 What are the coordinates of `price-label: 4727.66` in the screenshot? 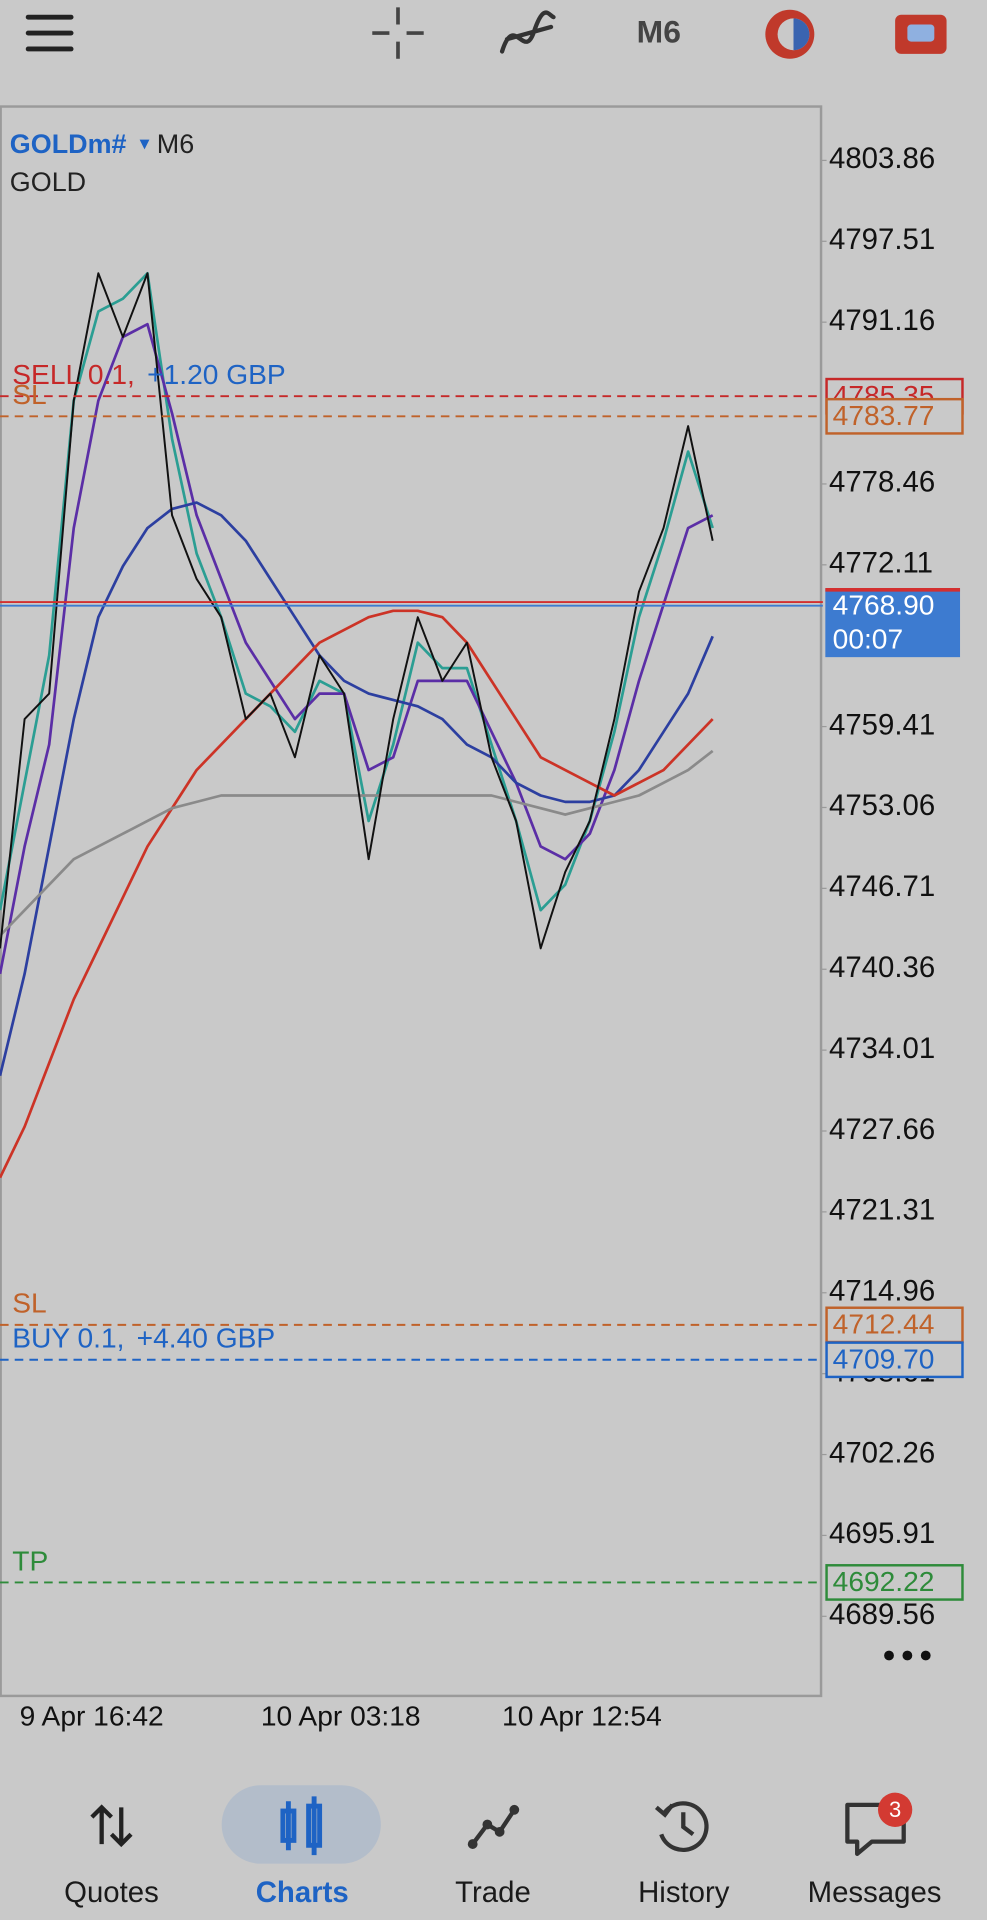 It's located at (882, 1129).